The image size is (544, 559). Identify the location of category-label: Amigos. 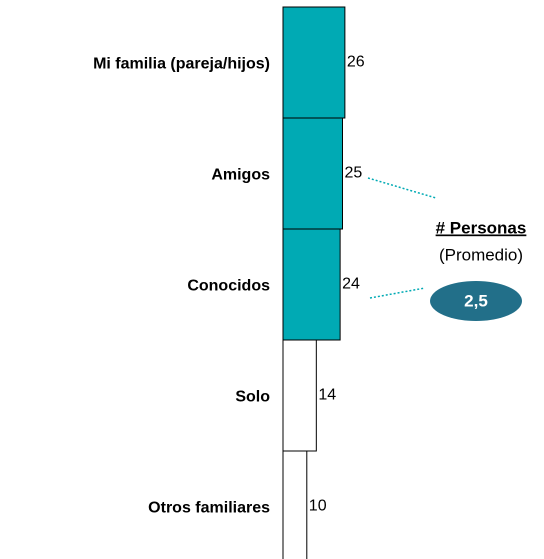
(240, 175).